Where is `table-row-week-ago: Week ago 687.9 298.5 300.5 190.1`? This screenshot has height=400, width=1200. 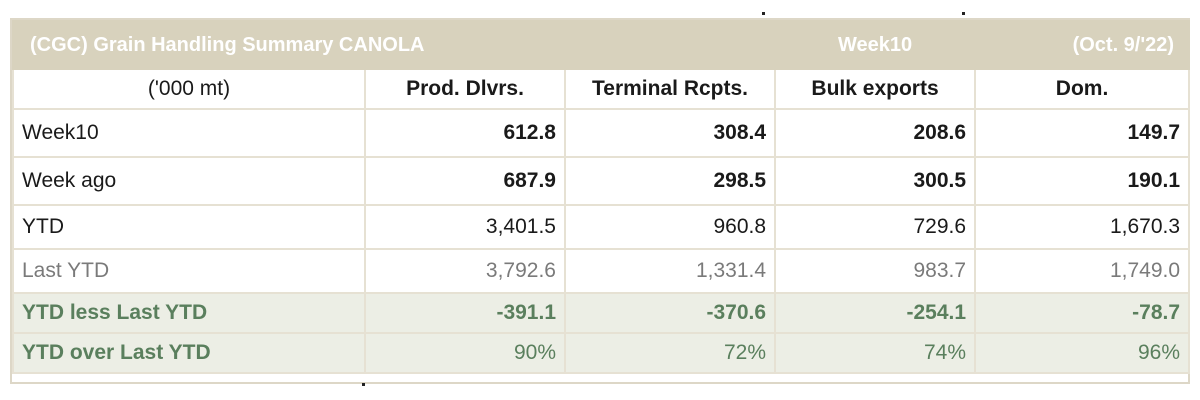
table-row-week-ago: Week ago 687.9 298.5 300.5 190.1 is located at coordinates (601, 181).